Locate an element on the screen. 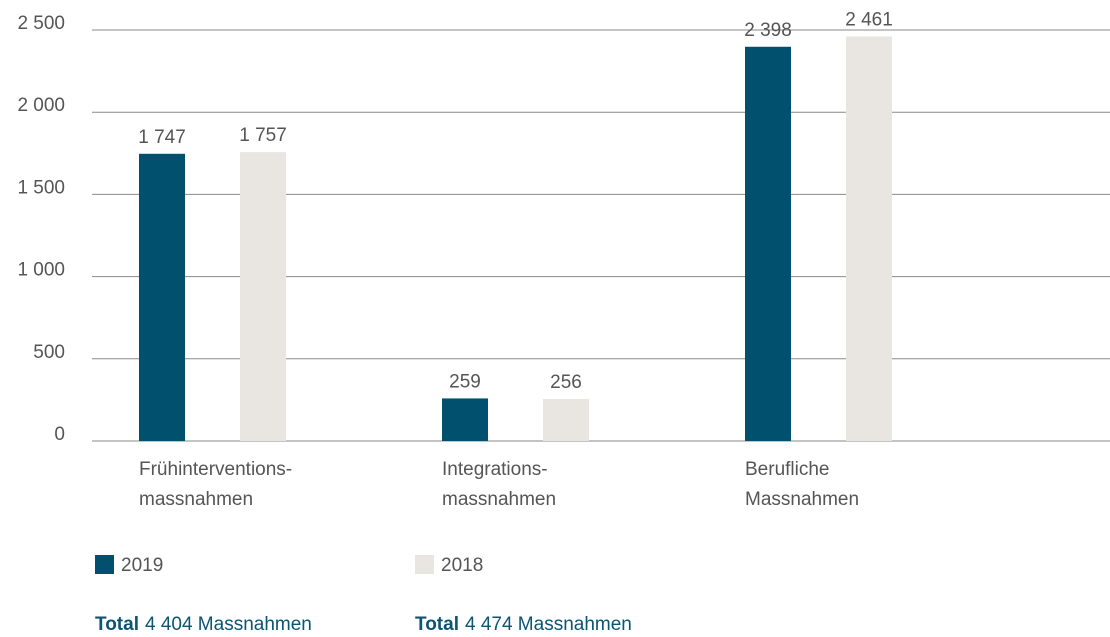 This screenshot has height=637, width=1110. value-label: 259 is located at coordinates (465, 381).